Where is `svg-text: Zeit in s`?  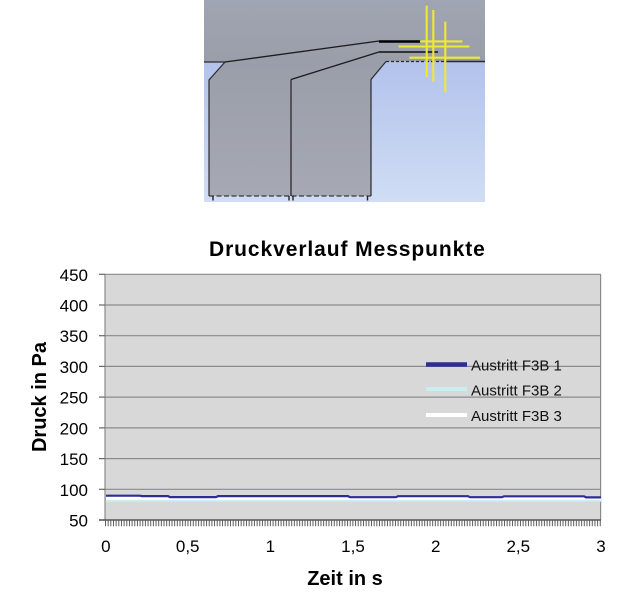 svg-text: Zeit in s is located at coordinates (345, 579).